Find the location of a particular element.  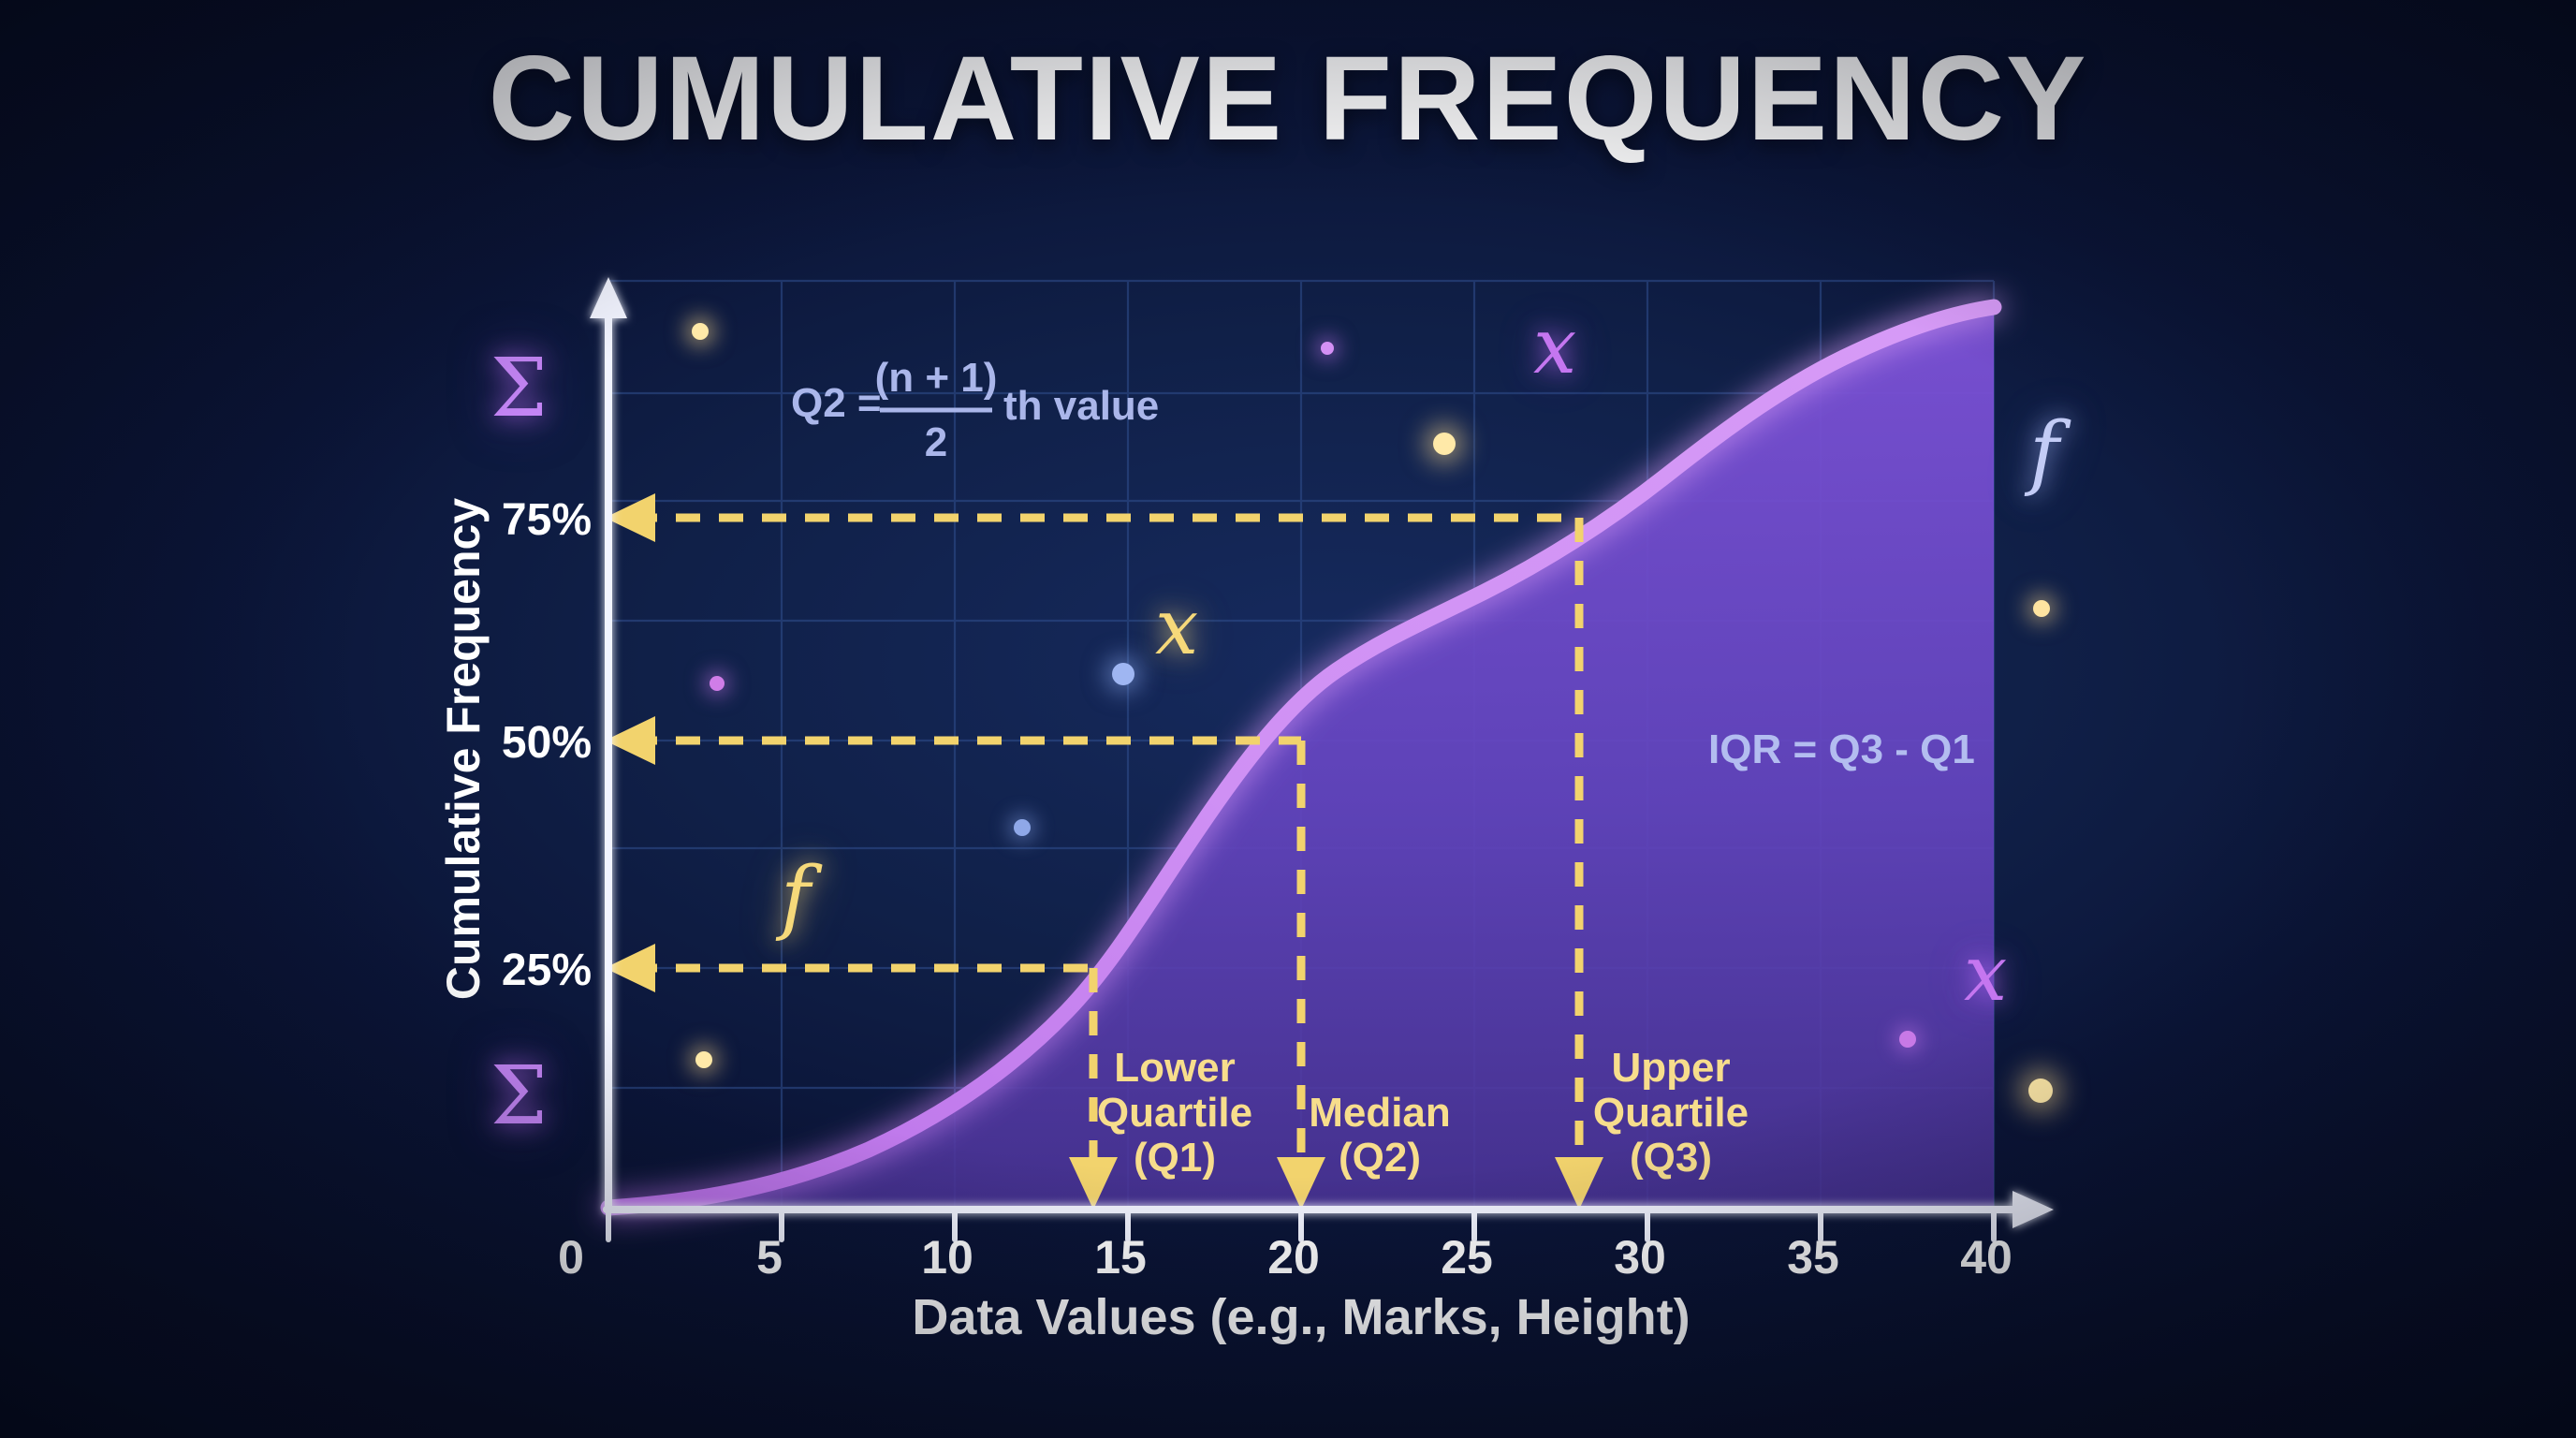

x-tick-label: 25 is located at coordinates (1467, 1257).